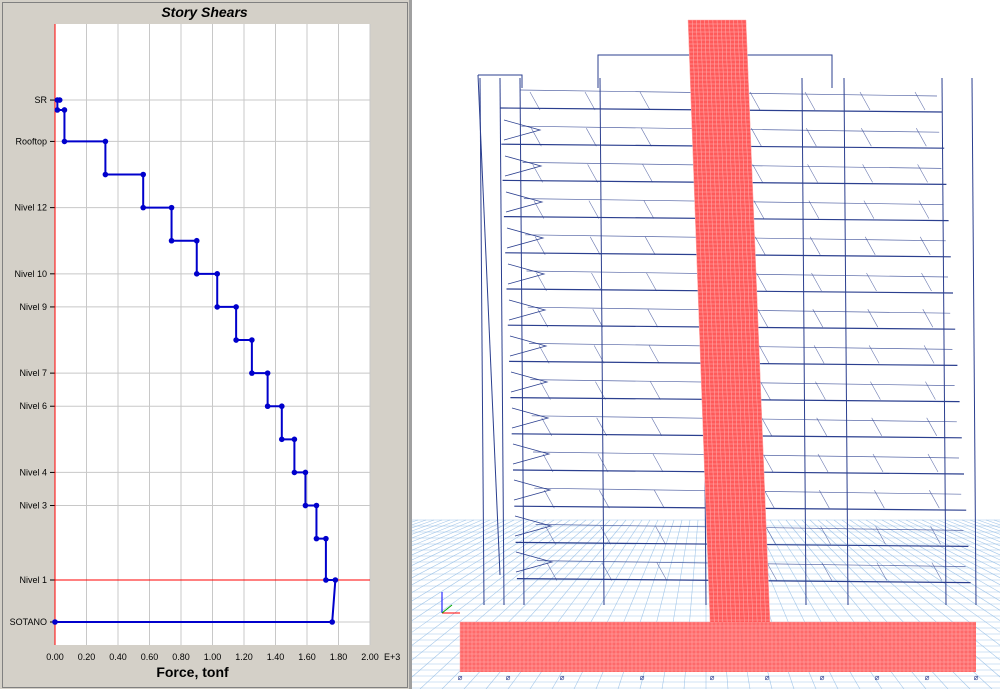  What do you see at coordinates (33, 506) in the screenshot?
I see `story-label: Nivel 3` at bounding box center [33, 506].